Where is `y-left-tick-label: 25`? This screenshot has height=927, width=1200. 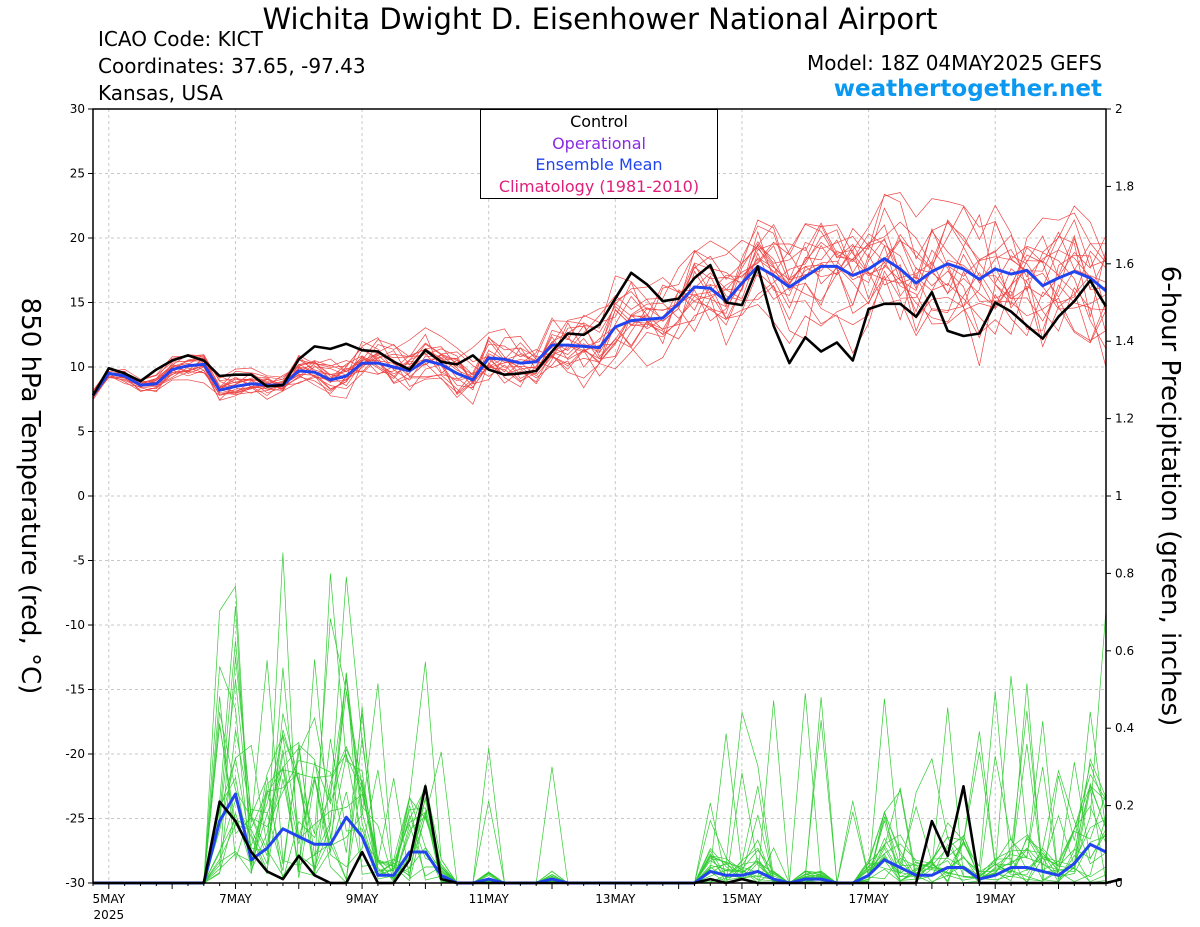 y-left-tick-label: 25 is located at coordinates (77, 174).